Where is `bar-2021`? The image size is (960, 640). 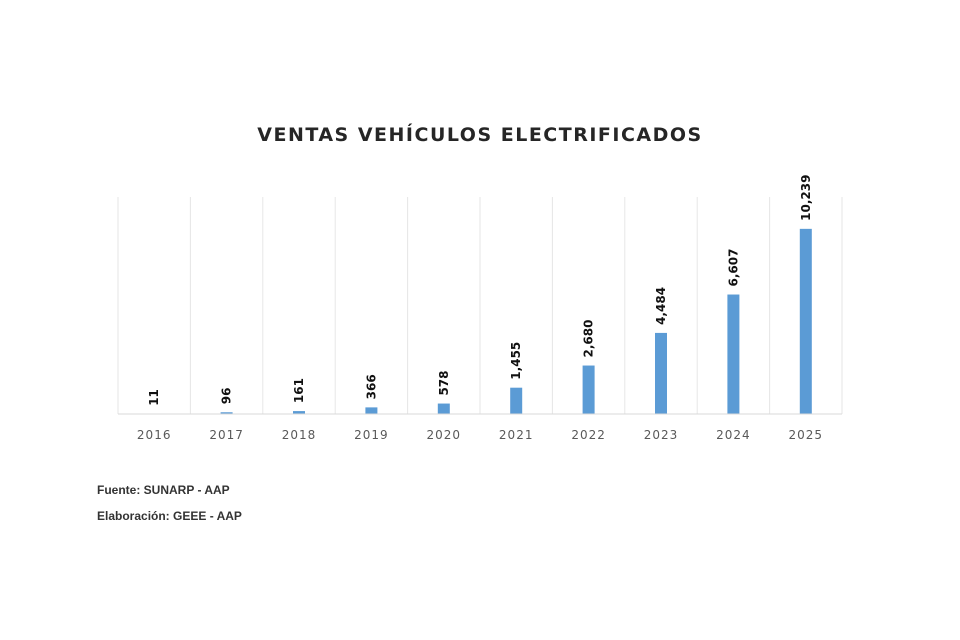
bar-2021 is located at coordinates (516, 400).